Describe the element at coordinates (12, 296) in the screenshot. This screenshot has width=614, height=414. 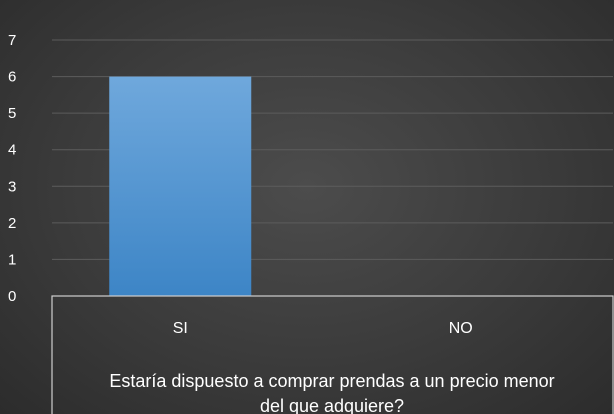
I see `y-tick-label: 0` at that location.